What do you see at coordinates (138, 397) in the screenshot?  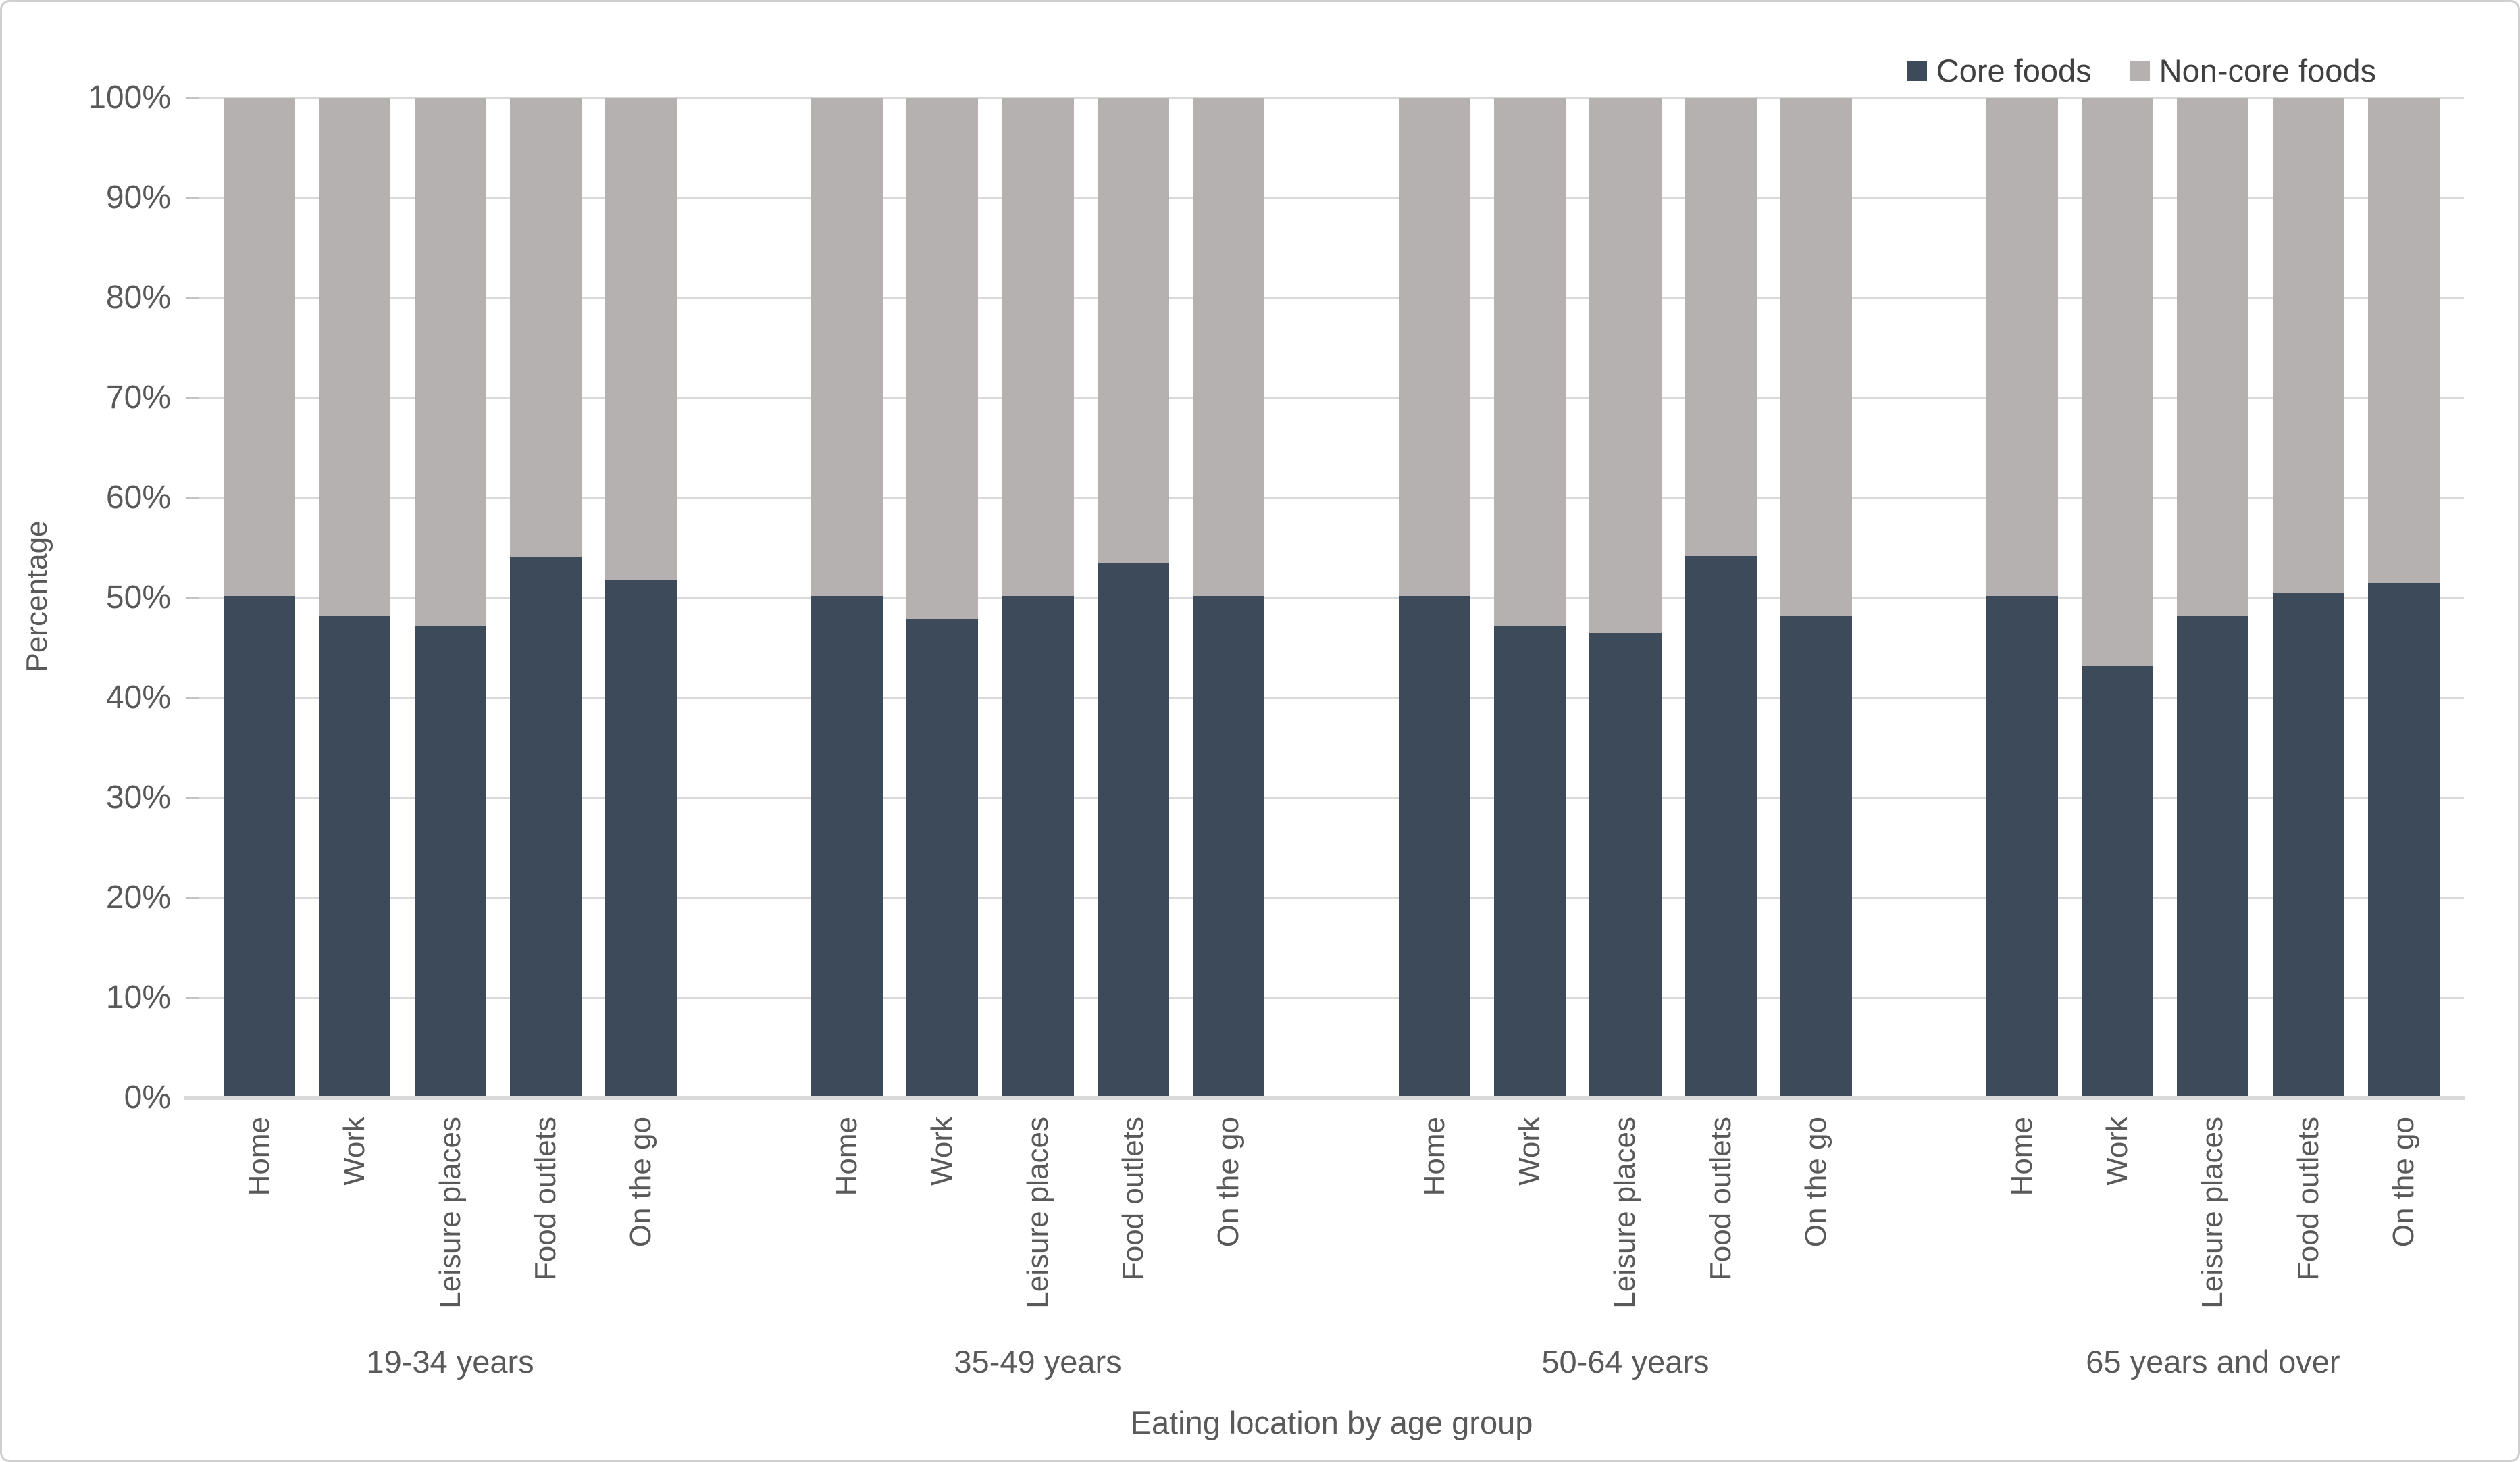 I see `y-axis-tick-label: 70%` at bounding box center [138, 397].